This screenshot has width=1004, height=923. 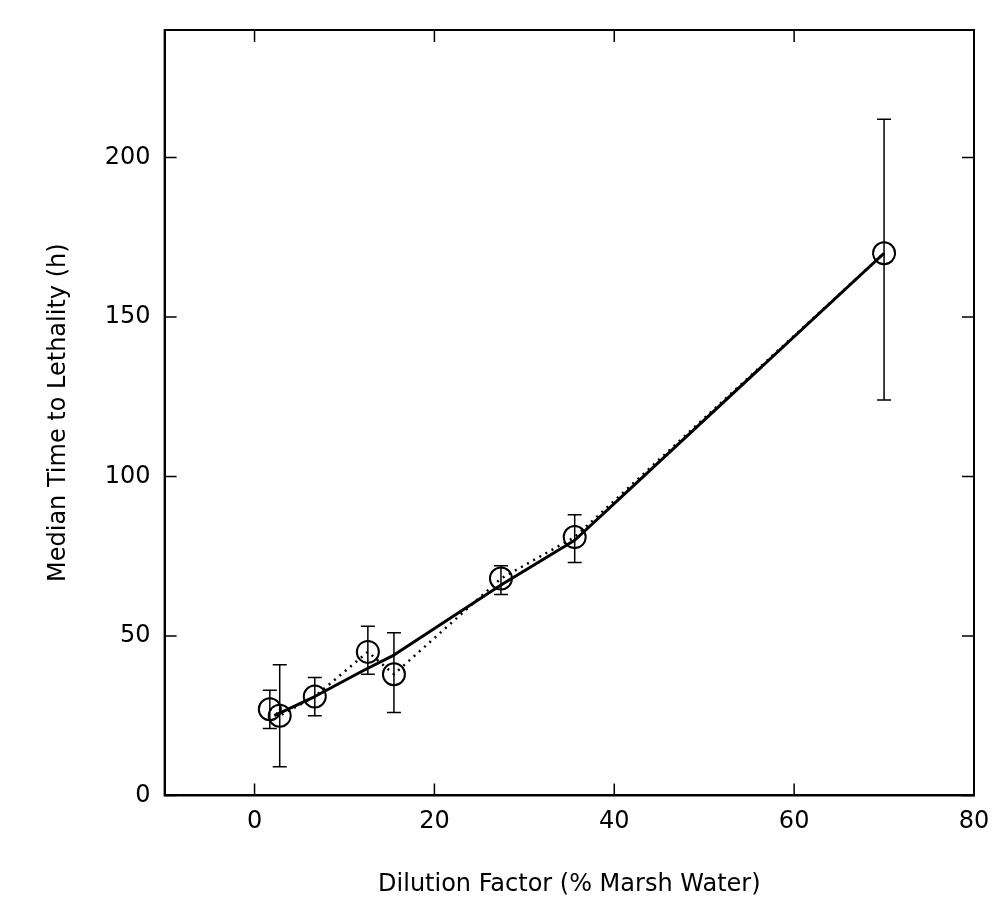 What do you see at coordinates (56, 412) in the screenshot?
I see `y-axis-title: Median Time to Lethality (h)` at bounding box center [56, 412].